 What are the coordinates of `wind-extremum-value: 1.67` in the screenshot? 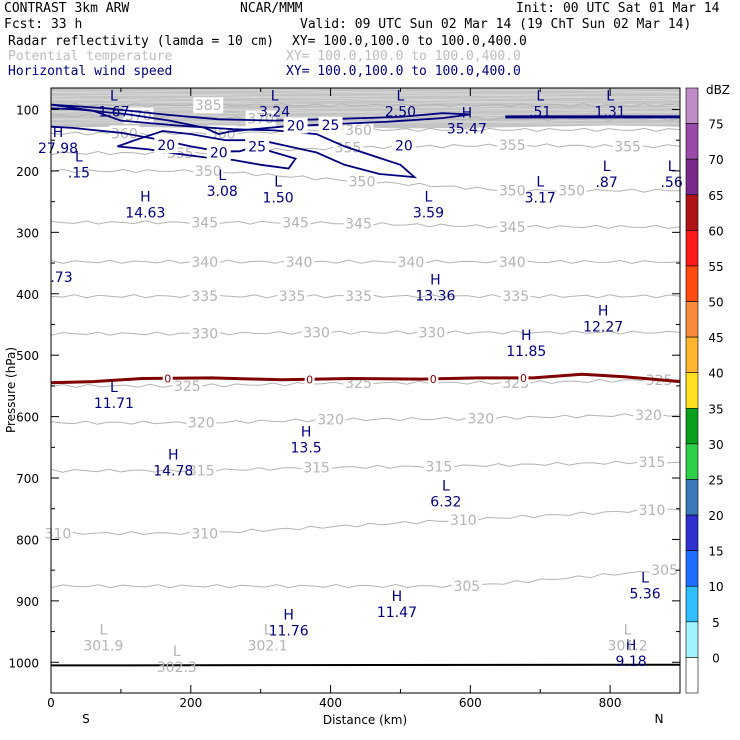 It's located at (113, 112).